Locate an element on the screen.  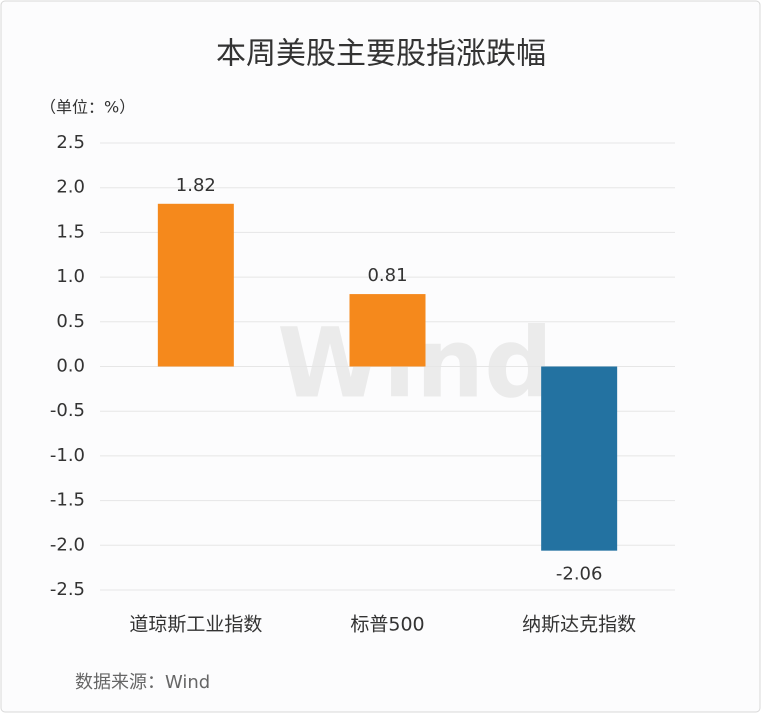
y-tick-label: 1.0 is located at coordinates (70, 276).